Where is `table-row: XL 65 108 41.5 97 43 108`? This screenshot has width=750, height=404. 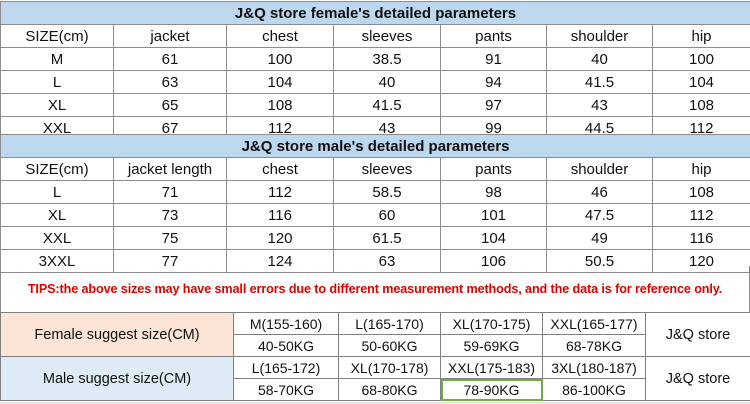
table-row: XL 65 108 41.5 97 43 108 is located at coordinates (375, 105).